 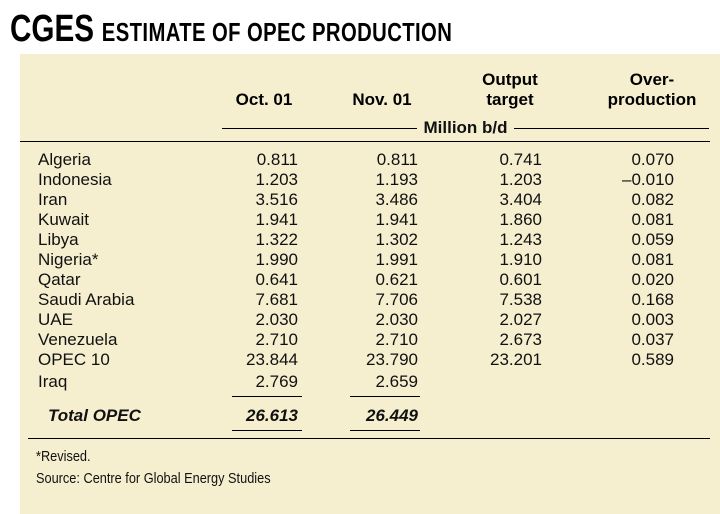 I want to click on nov-value: 0.811, so click(x=397, y=159).